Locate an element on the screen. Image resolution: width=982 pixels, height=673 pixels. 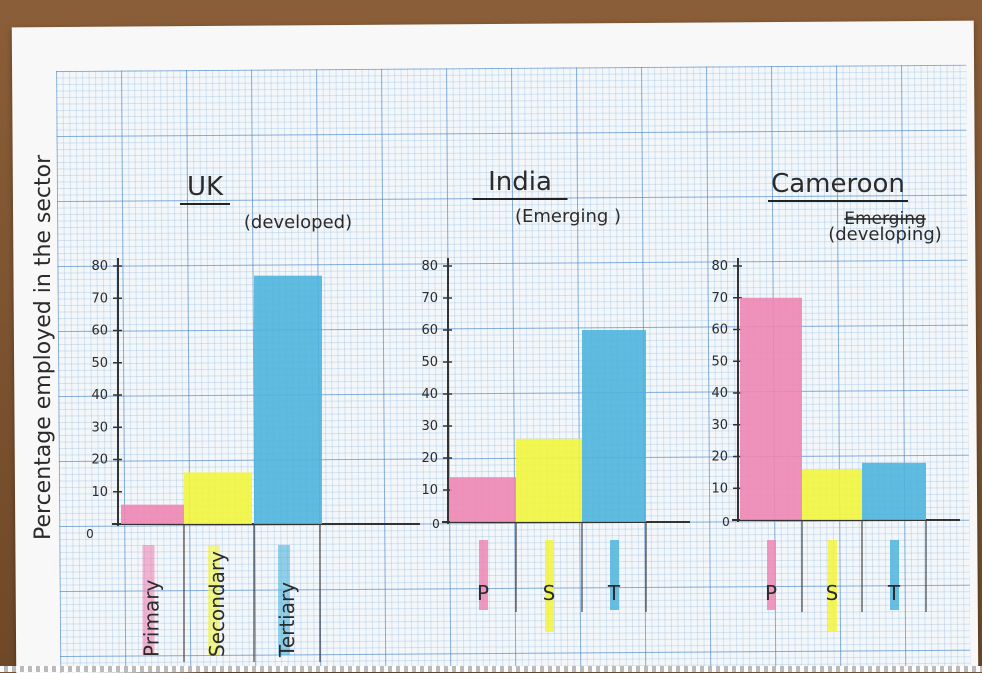
y-tick-label-1-3: 30 is located at coordinates (99, 427).